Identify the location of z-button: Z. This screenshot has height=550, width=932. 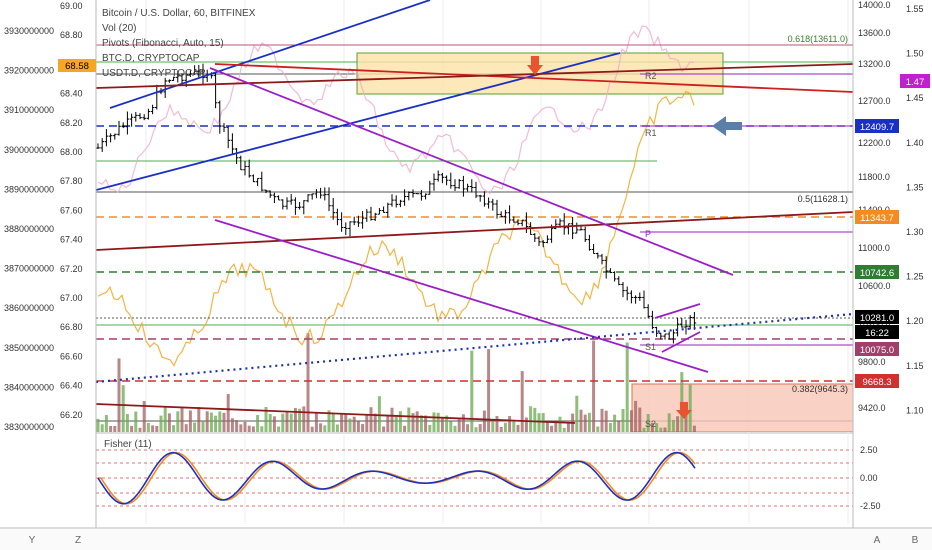
(78, 540).